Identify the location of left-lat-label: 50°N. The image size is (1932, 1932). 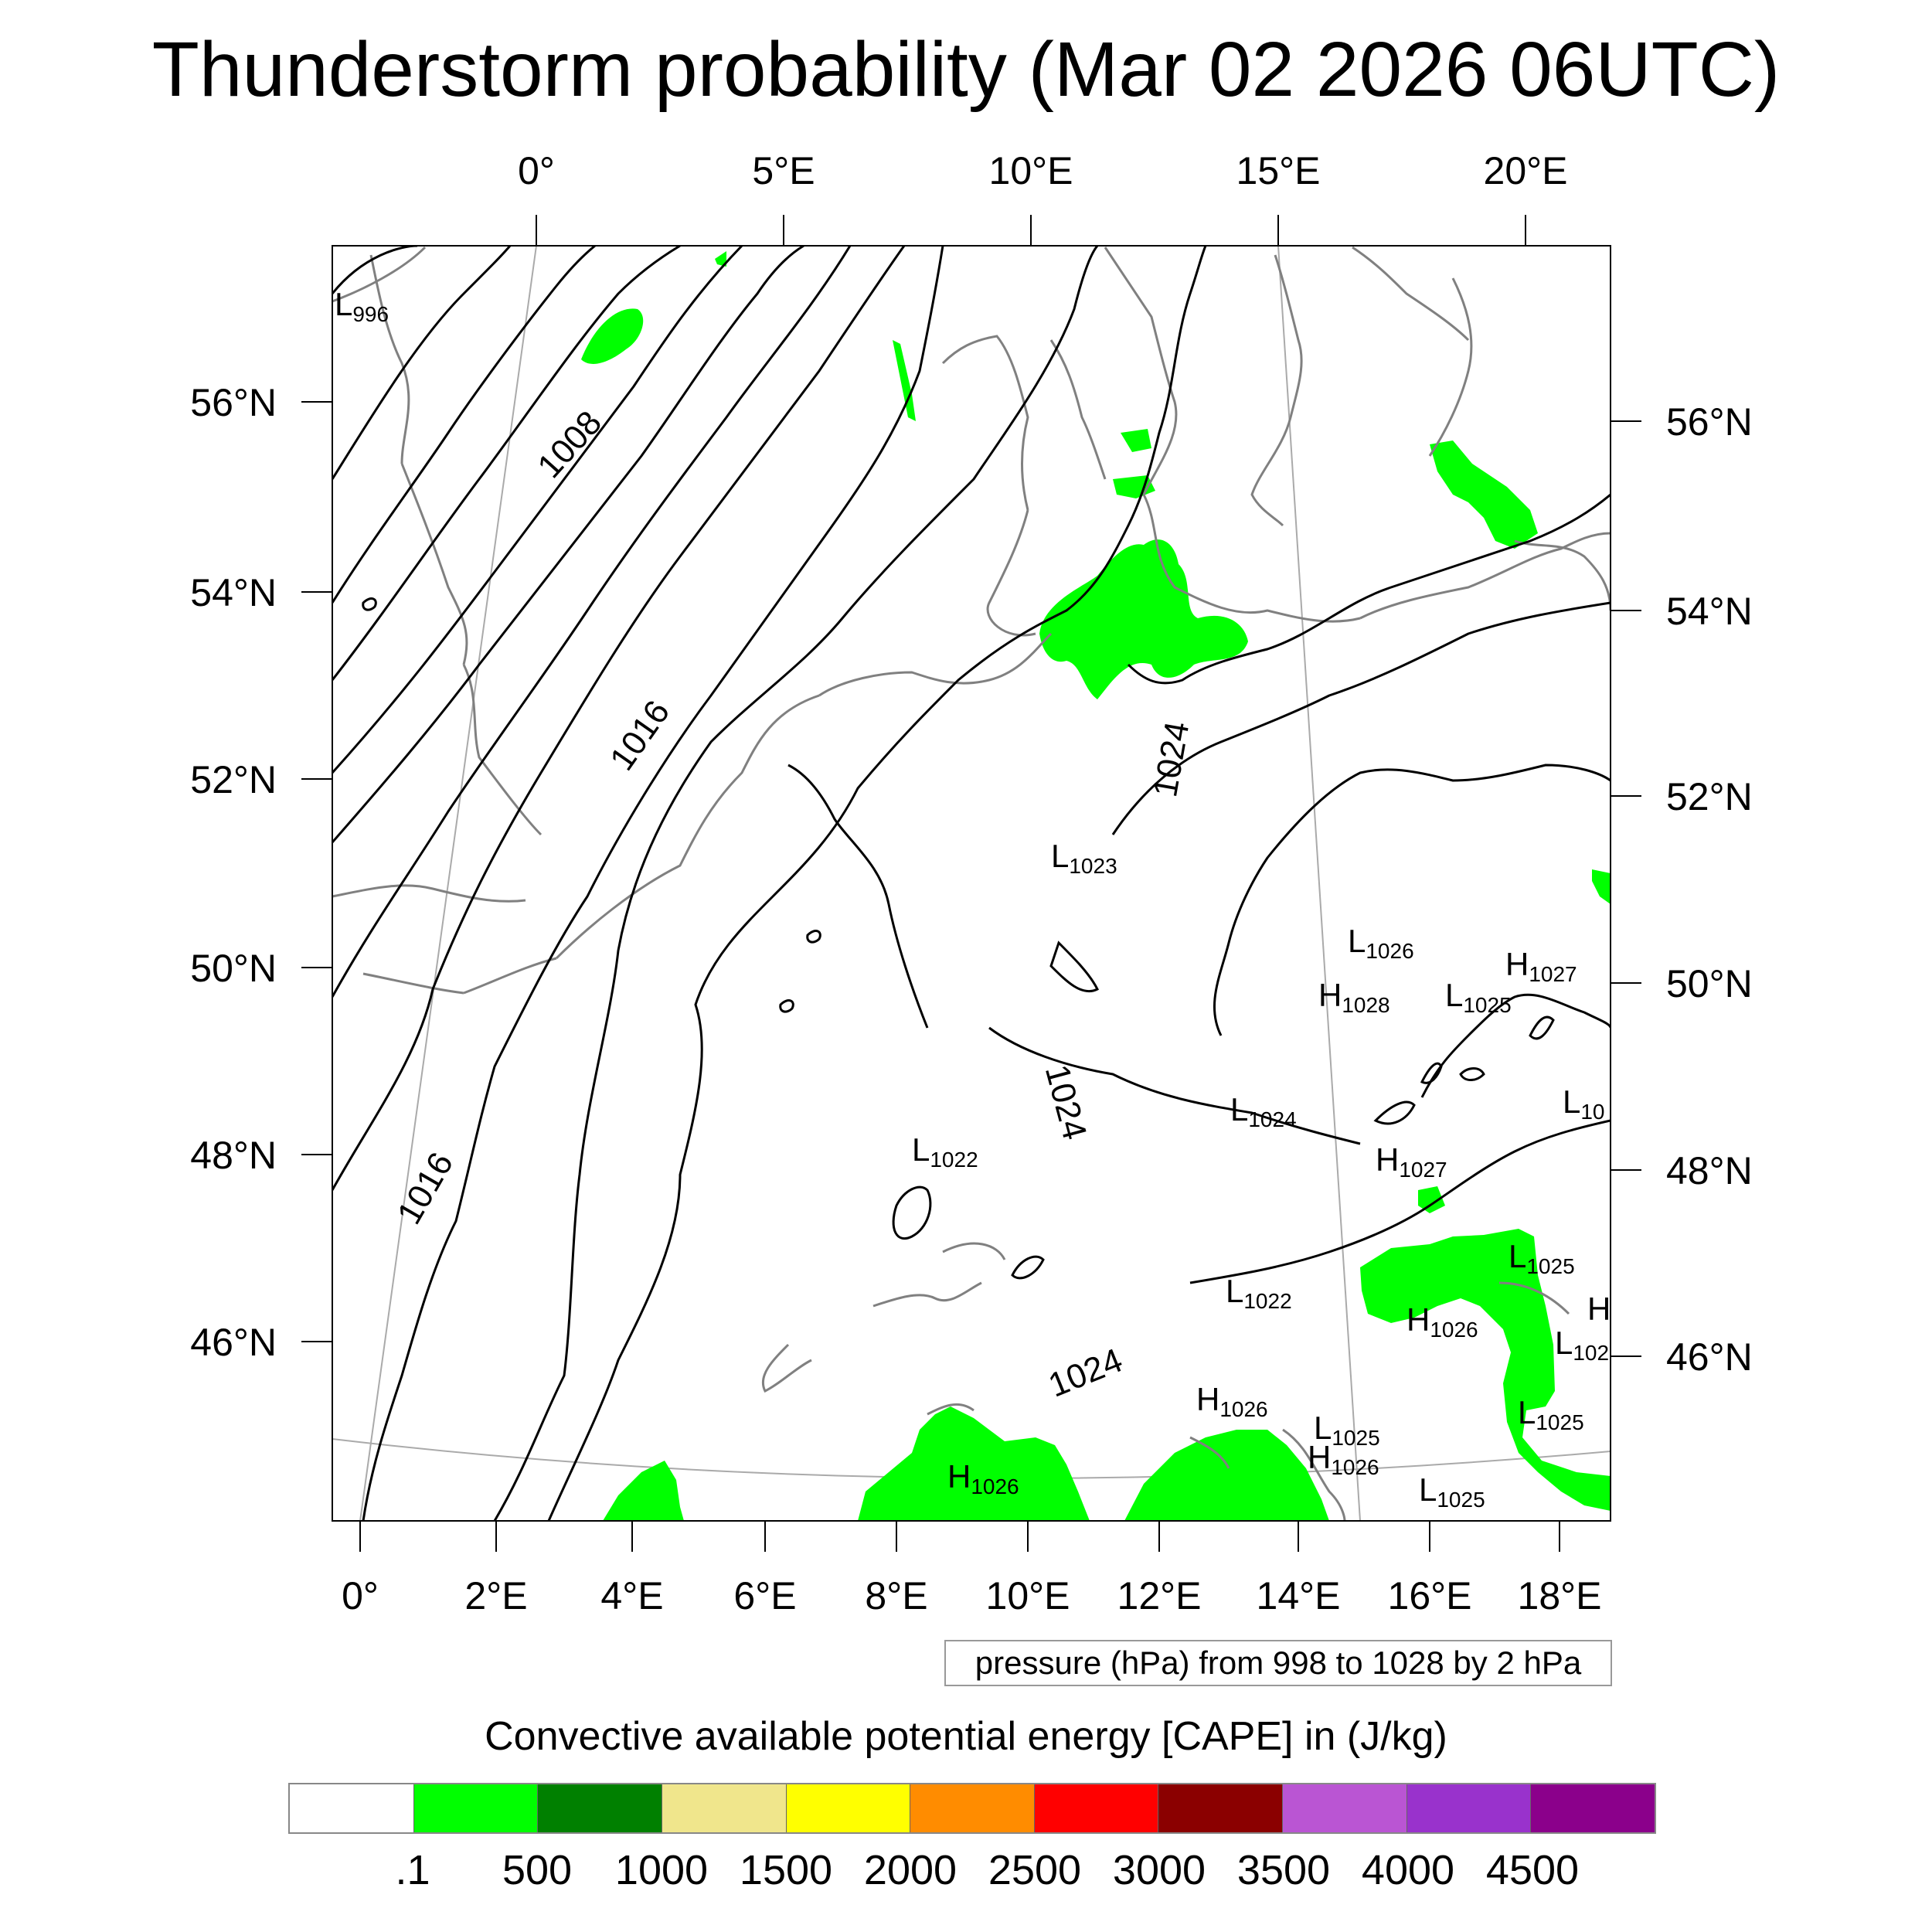
(234, 969).